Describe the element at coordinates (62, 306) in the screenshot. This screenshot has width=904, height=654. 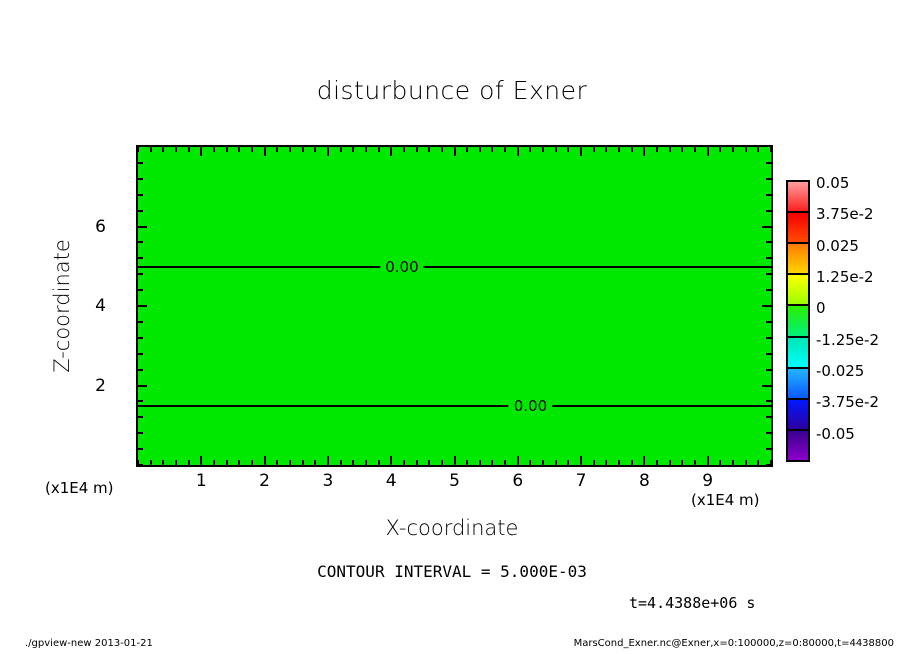
I see `y-axis-title: Z-coordinate` at that location.